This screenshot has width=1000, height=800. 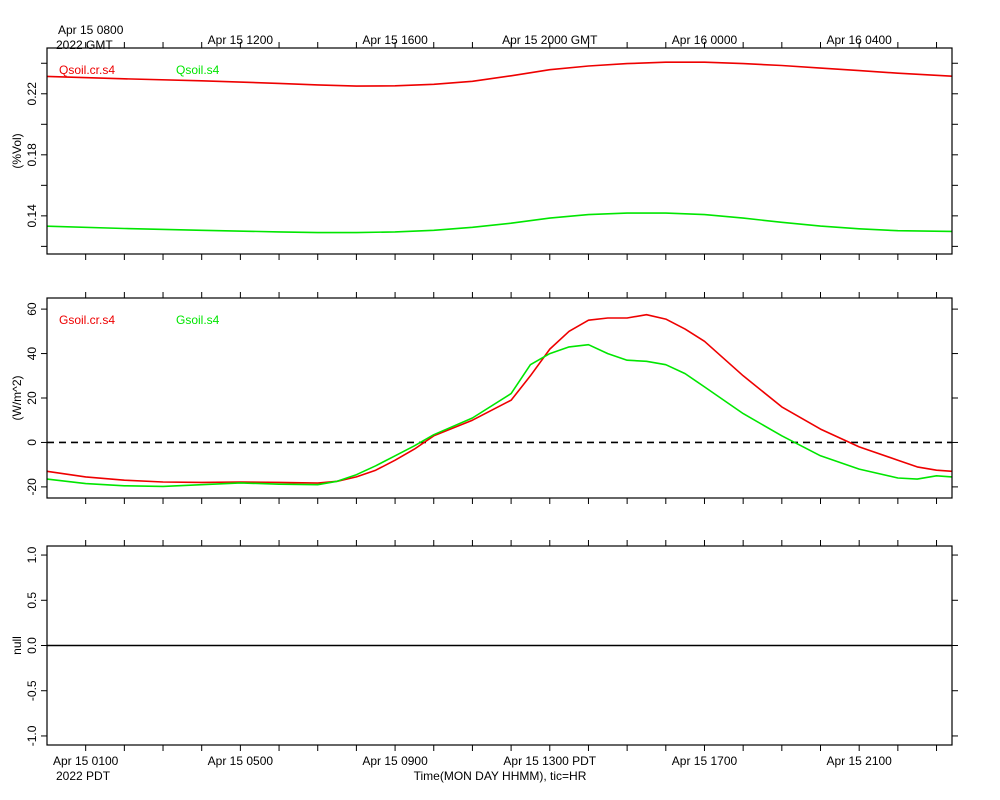 I want to click on gmt-year-label: 2022 GMT, so click(x=84, y=45).